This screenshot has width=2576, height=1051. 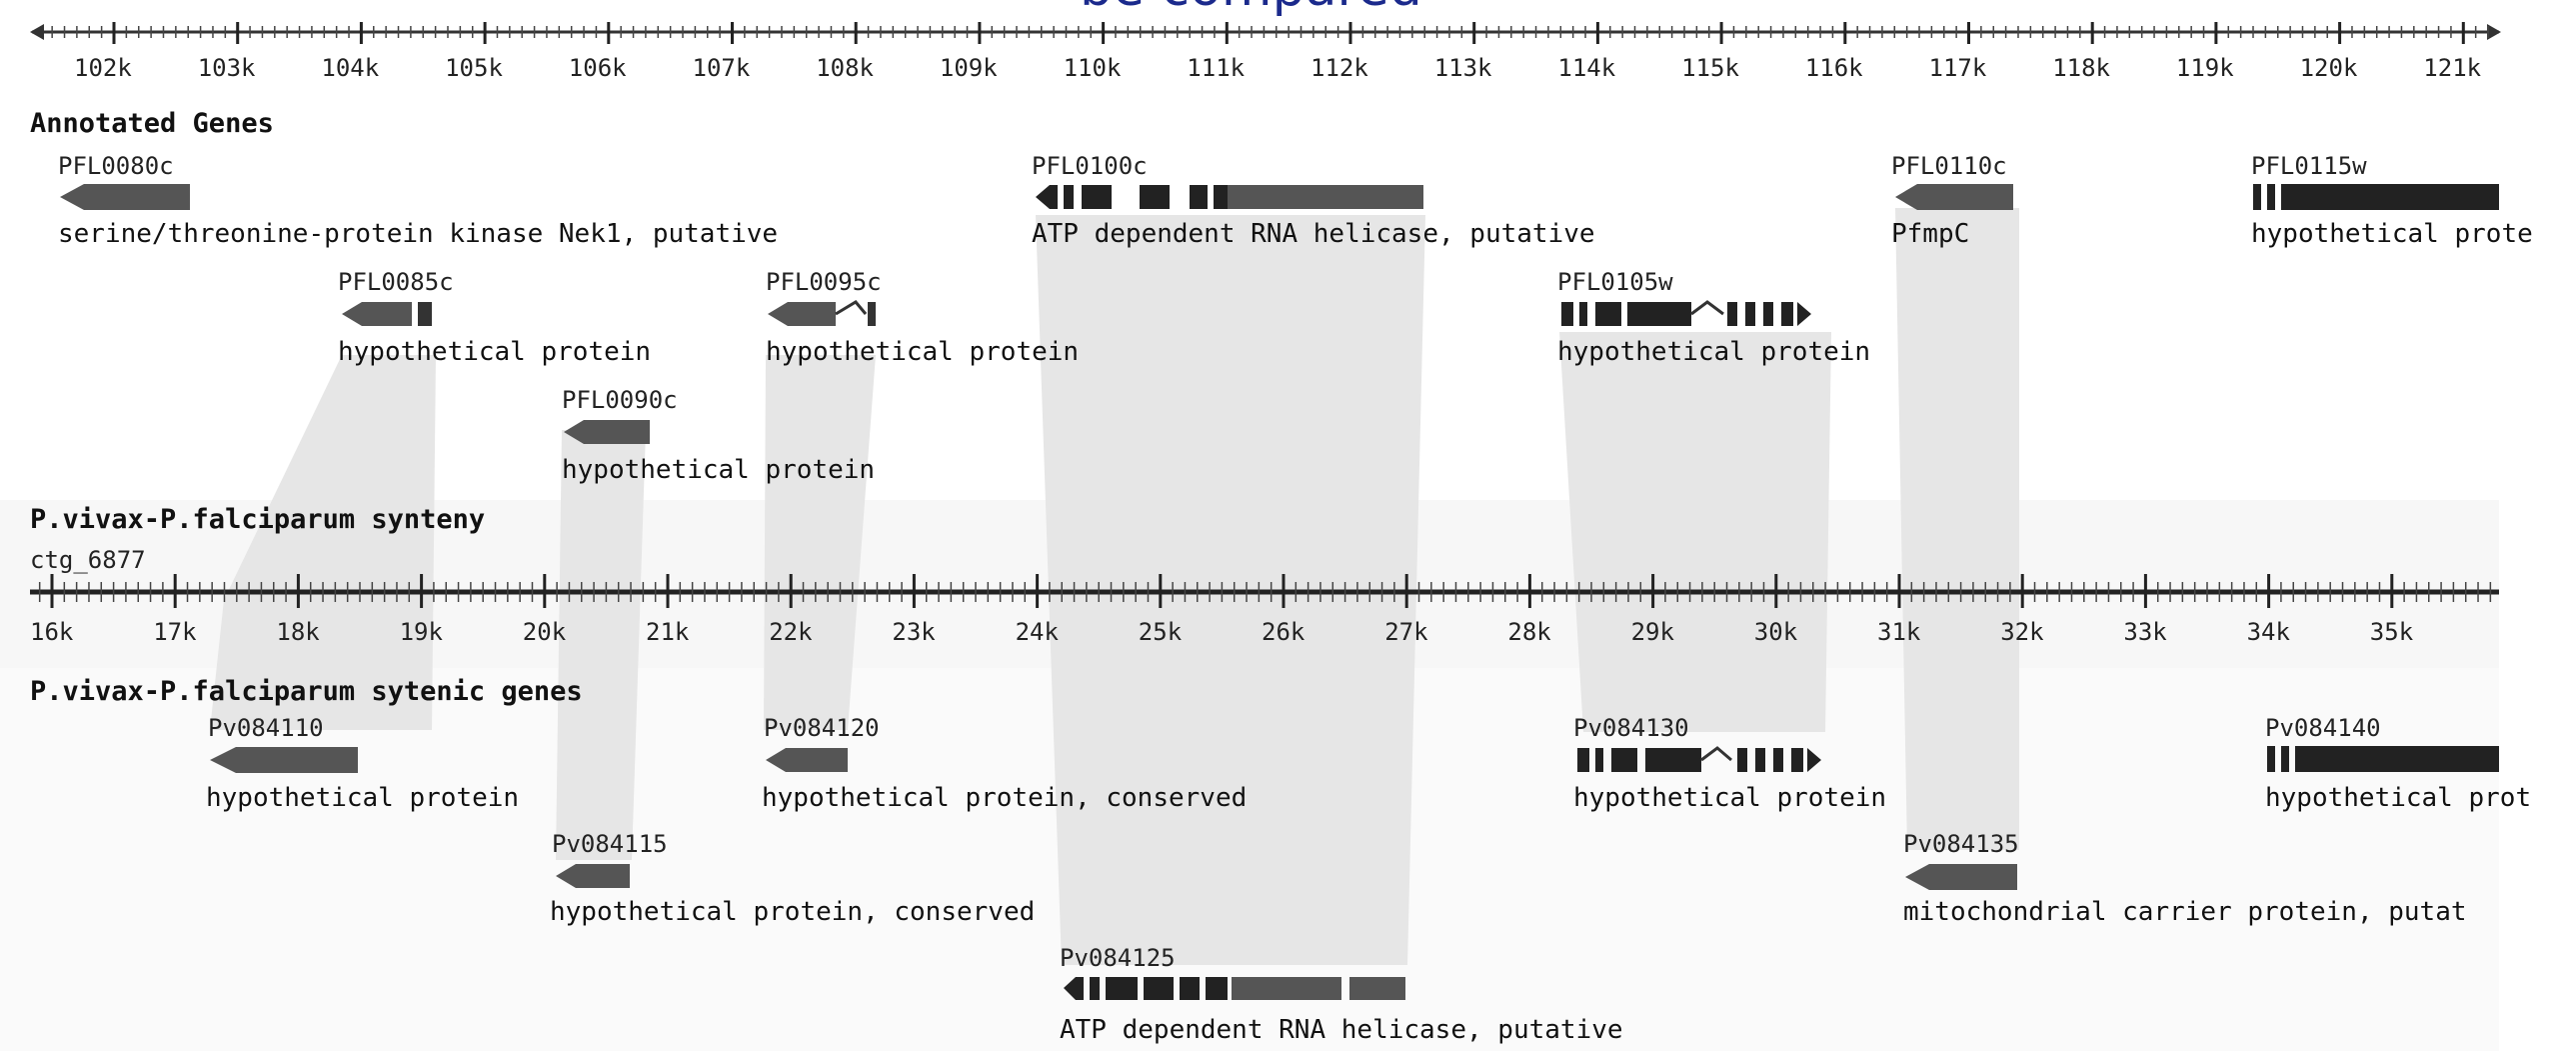 What do you see at coordinates (1090, 166) in the screenshot?
I see `gene-id-label: PFL0100c` at bounding box center [1090, 166].